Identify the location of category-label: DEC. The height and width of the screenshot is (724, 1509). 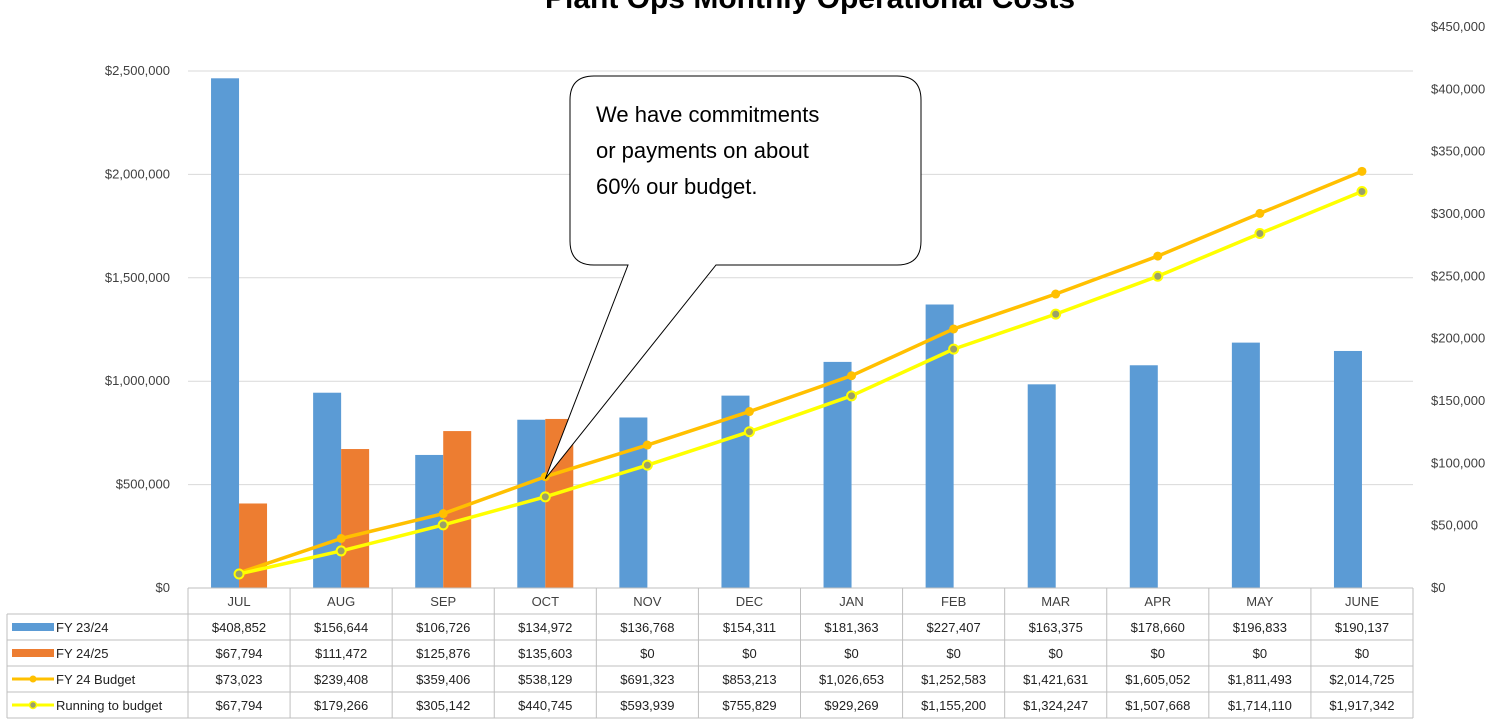
(749, 601).